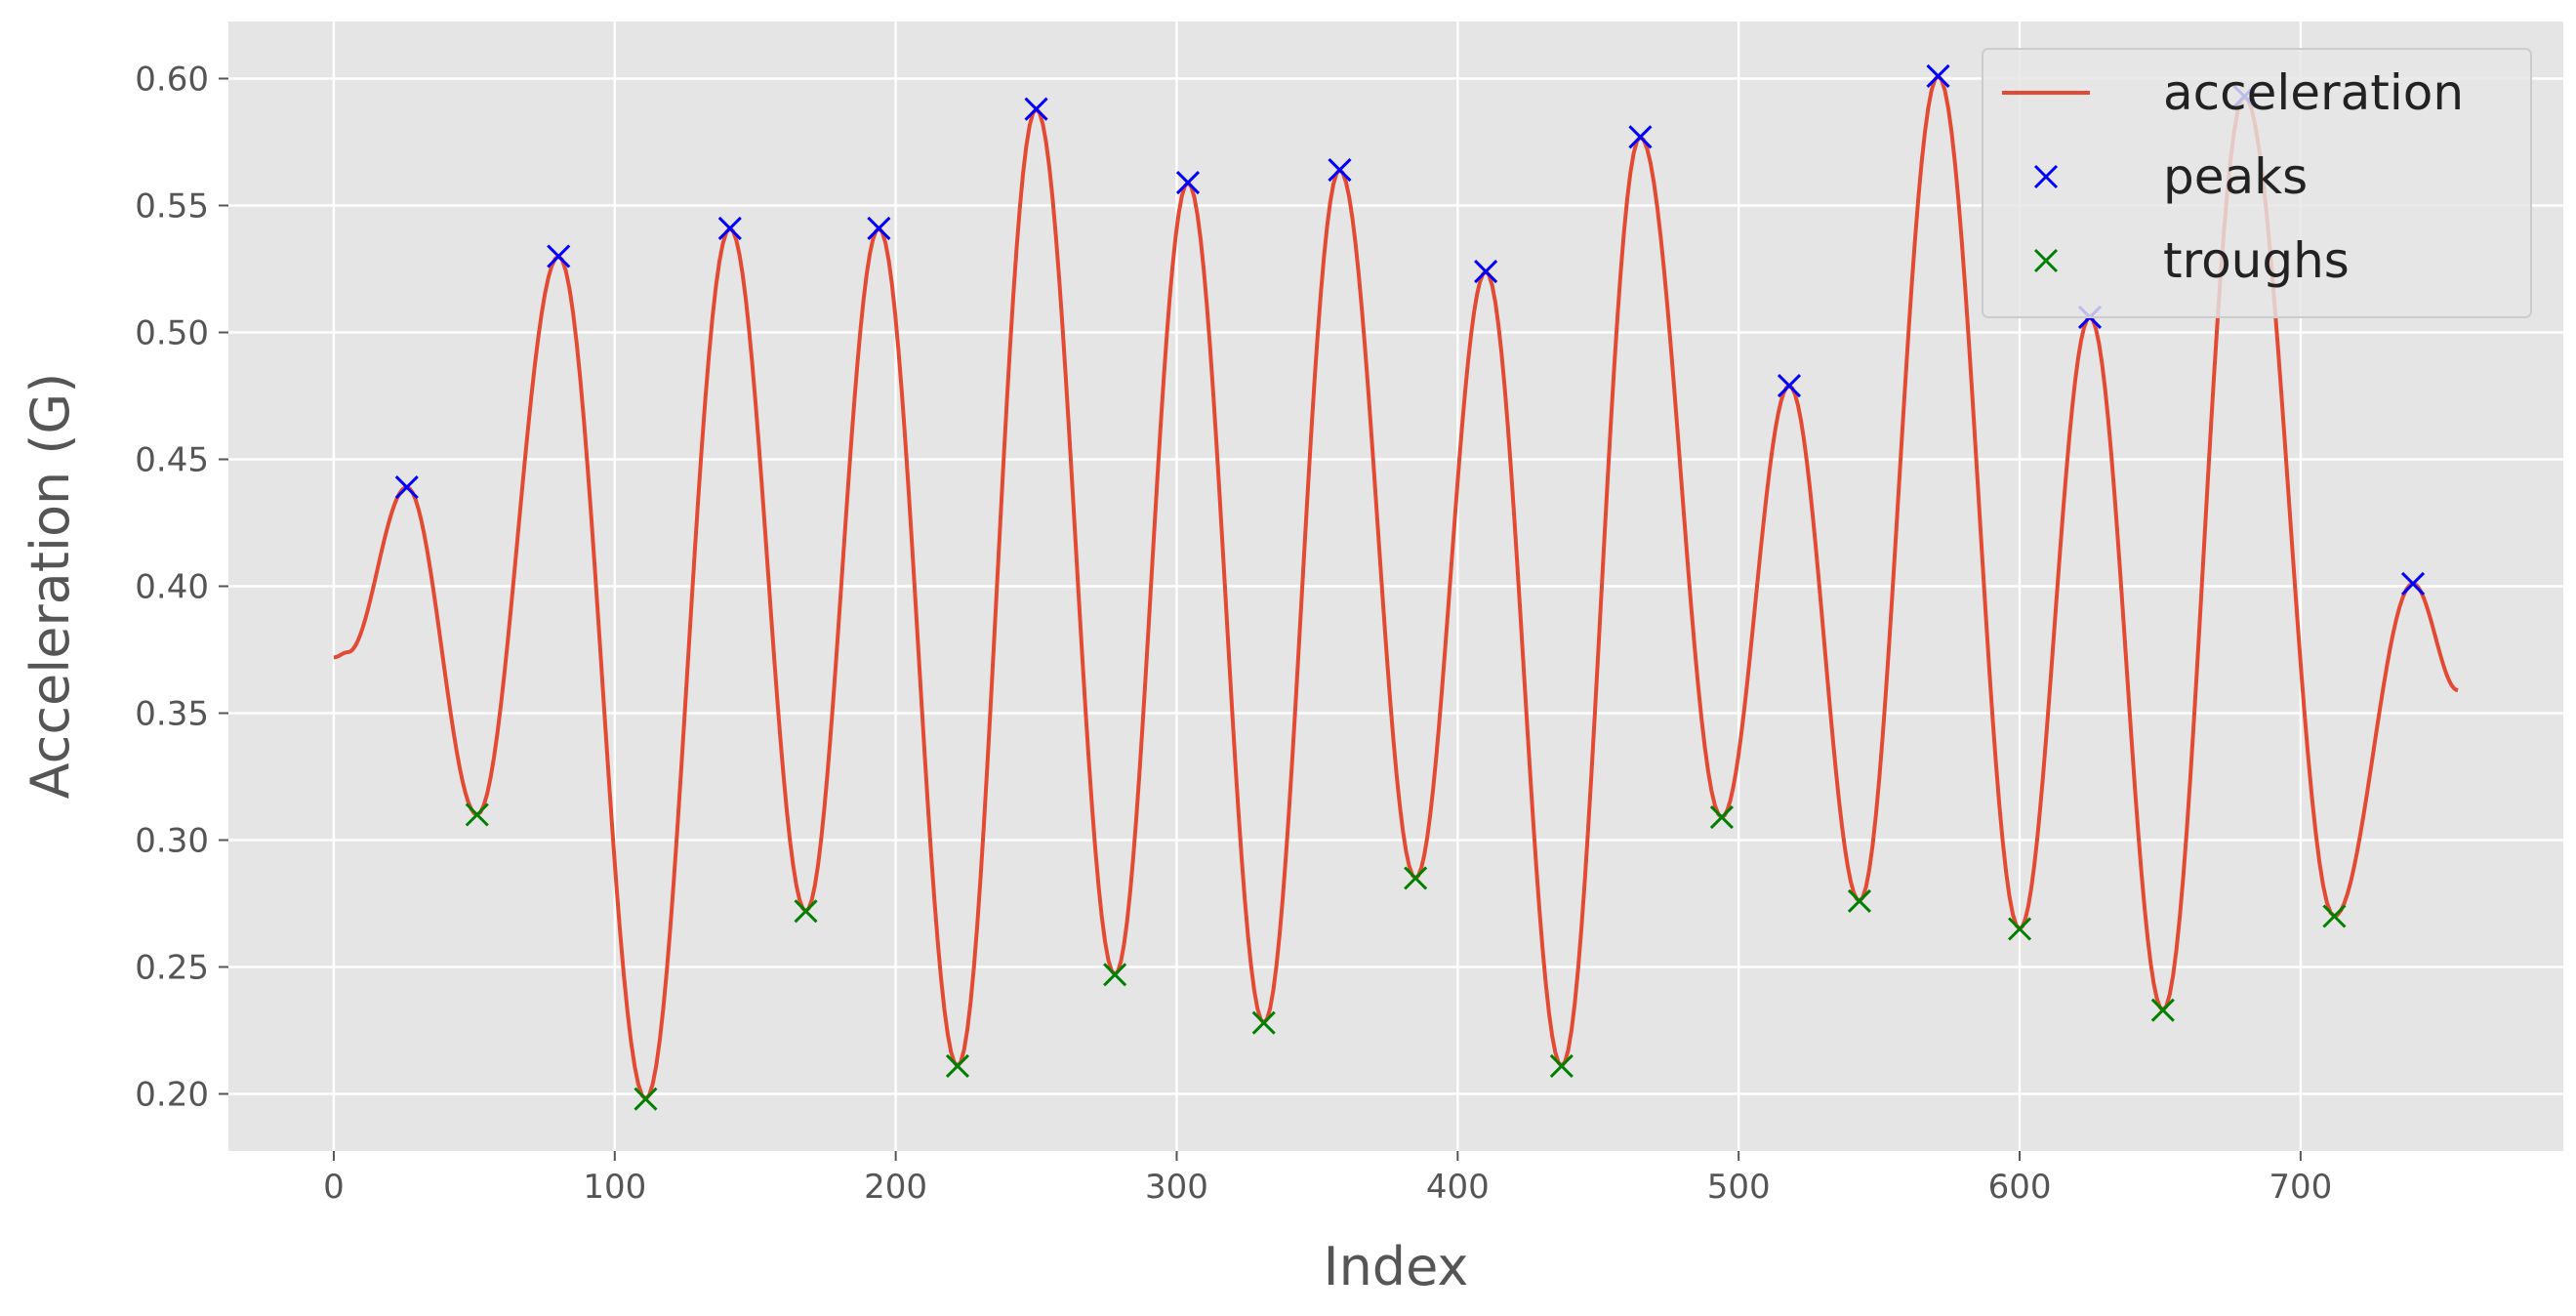 This screenshot has height=1316, width=2576. Describe the element at coordinates (2020, 1187) in the screenshot. I see `x-tick-label: 600` at that location.